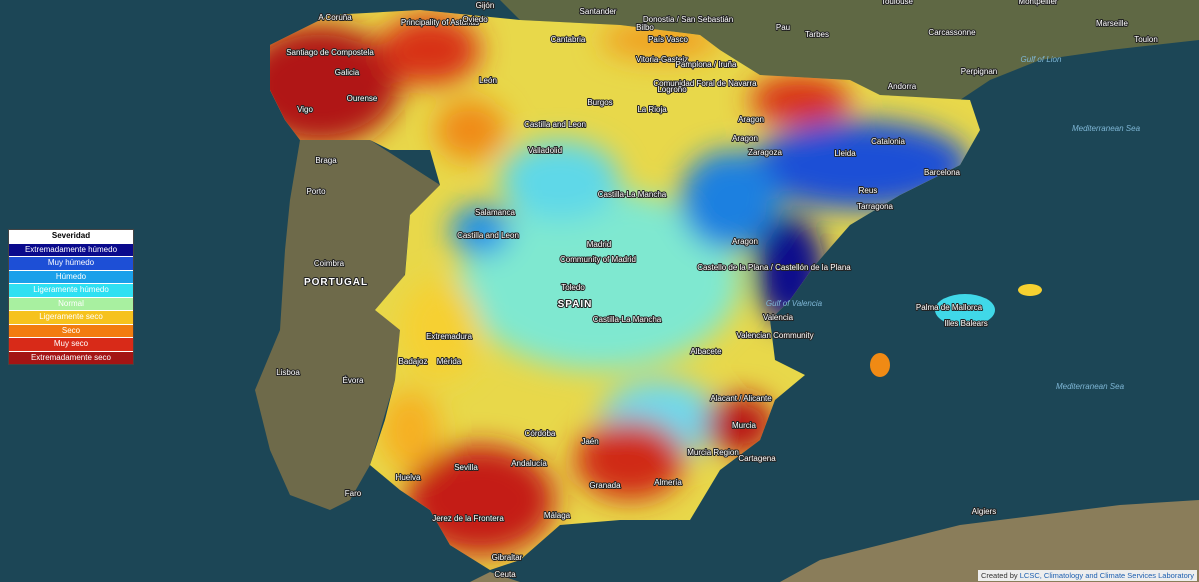 The width and height of the screenshot is (1199, 582). What do you see at coordinates (966, 323) in the screenshot?
I see `place-label: Illes Balears` at bounding box center [966, 323].